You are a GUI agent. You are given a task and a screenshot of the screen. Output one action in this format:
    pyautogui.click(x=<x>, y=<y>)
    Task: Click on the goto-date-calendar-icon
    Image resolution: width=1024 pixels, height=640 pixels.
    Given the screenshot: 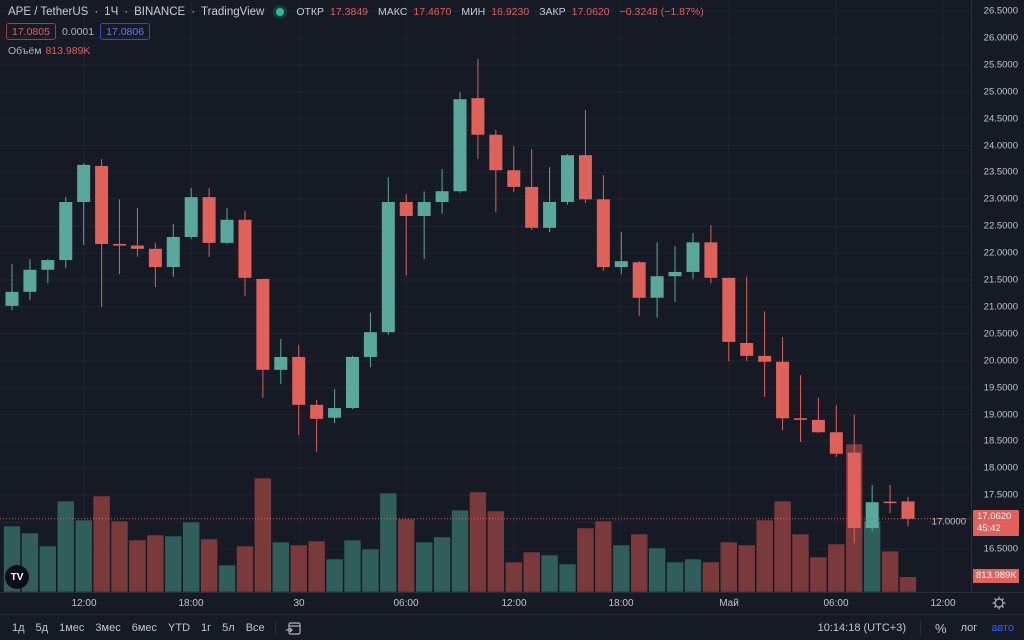 What is the action you would take?
    pyautogui.click(x=293, y=628)
    